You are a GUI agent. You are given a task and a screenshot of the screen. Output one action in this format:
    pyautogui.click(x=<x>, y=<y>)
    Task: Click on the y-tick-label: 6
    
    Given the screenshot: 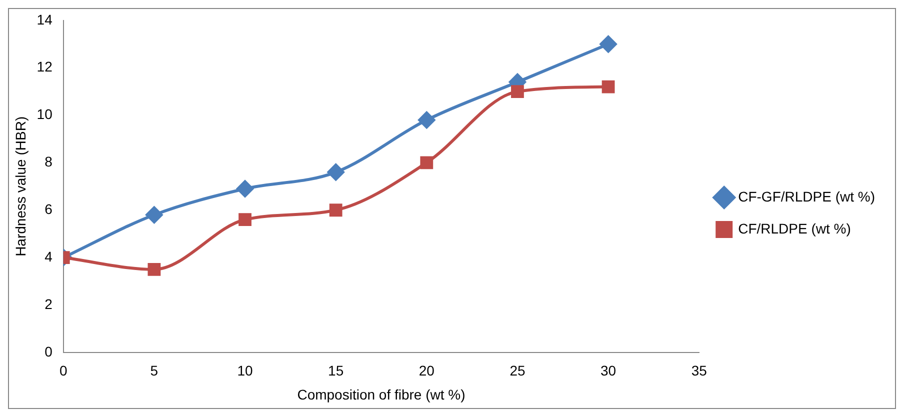 What is the action you would take?
    pyautogui.click(x=48, y=208)
    